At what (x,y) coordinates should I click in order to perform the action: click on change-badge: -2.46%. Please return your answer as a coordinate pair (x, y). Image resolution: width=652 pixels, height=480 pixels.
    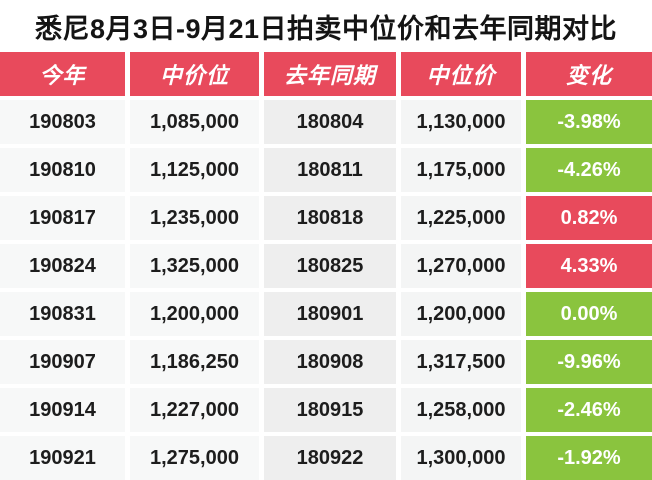
    Looking at the image, I should click on (589, 410).